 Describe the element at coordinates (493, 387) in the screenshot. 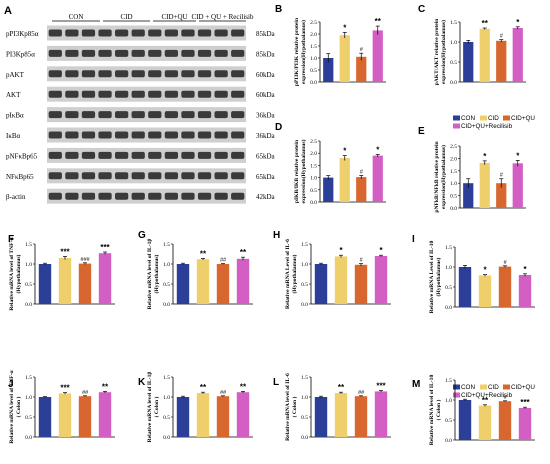

I see `legend-label: CID` at that location.